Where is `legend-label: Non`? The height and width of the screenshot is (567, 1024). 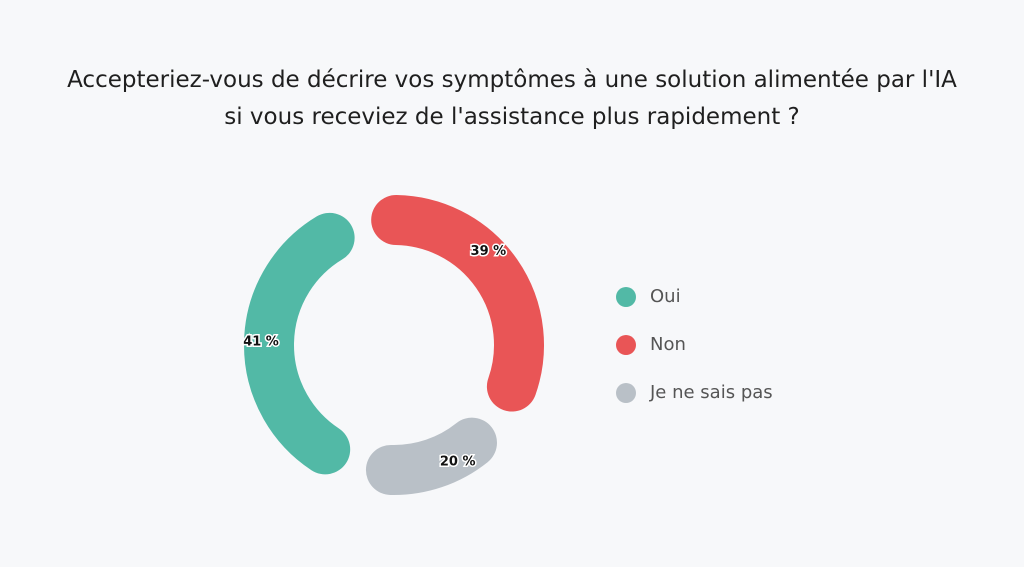
legend-label: Non is located at coordinates (668, 344).